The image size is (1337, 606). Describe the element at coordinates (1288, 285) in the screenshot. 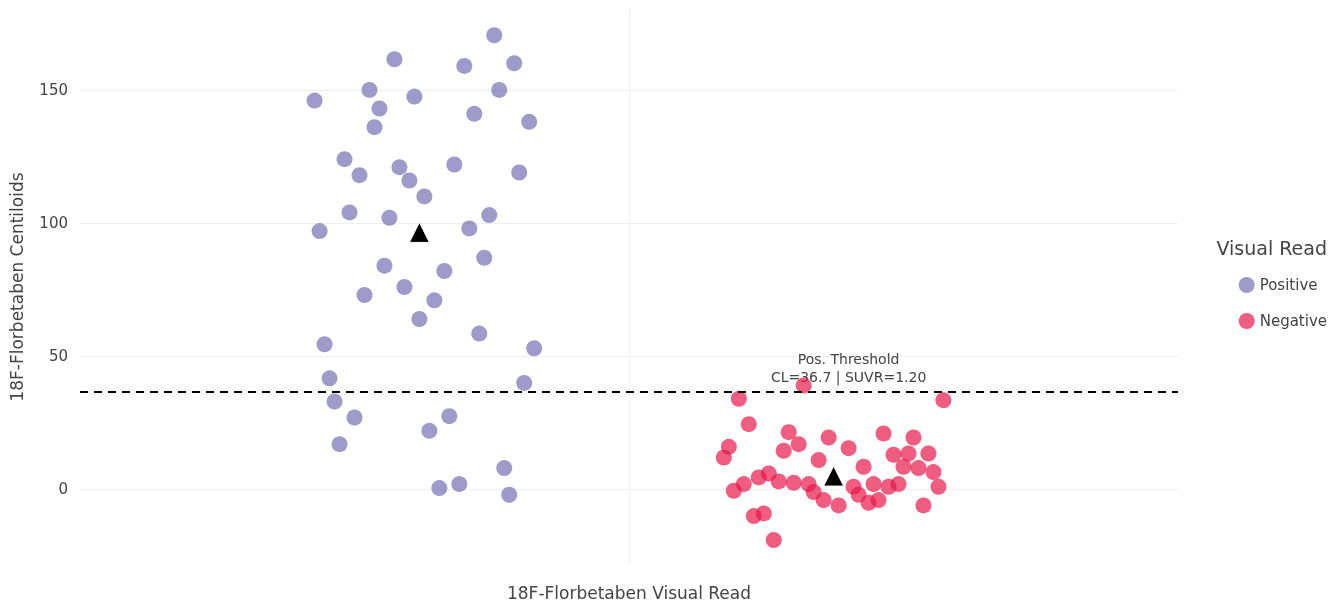

I see `legend-label: Positive` at that location.